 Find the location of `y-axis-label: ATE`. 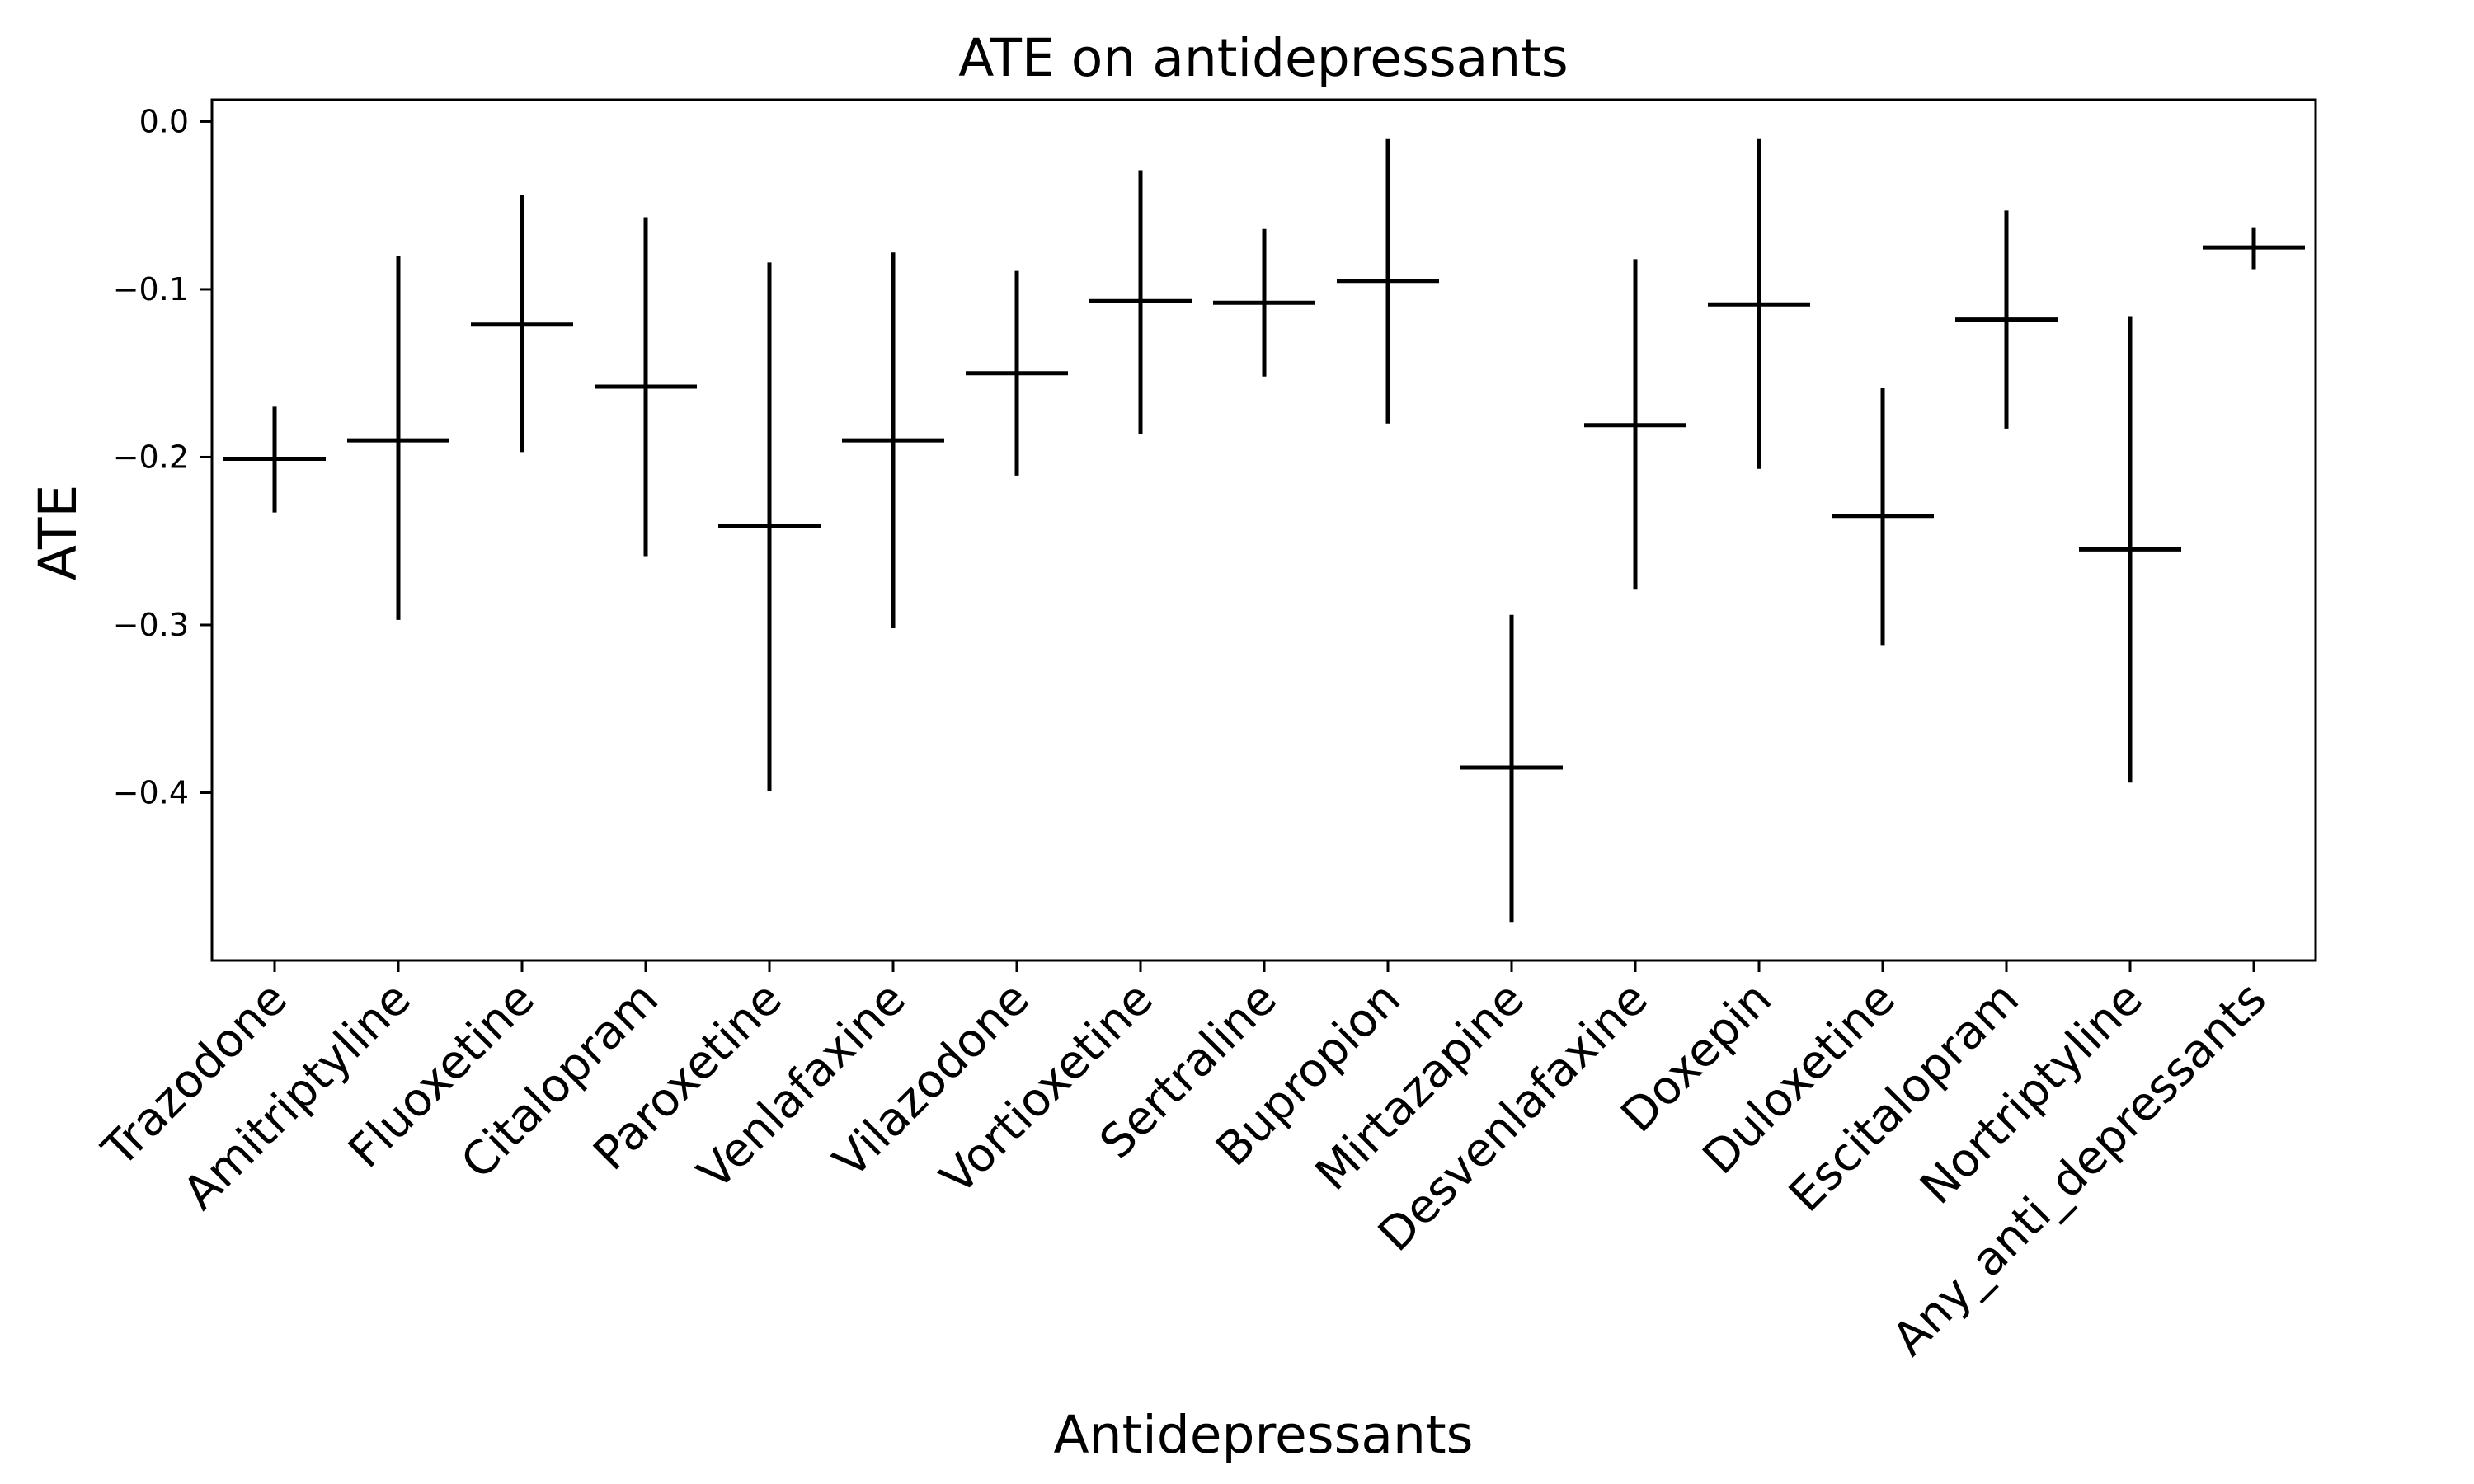

y-axis-label: ATE is located at coordinates (58, 533).